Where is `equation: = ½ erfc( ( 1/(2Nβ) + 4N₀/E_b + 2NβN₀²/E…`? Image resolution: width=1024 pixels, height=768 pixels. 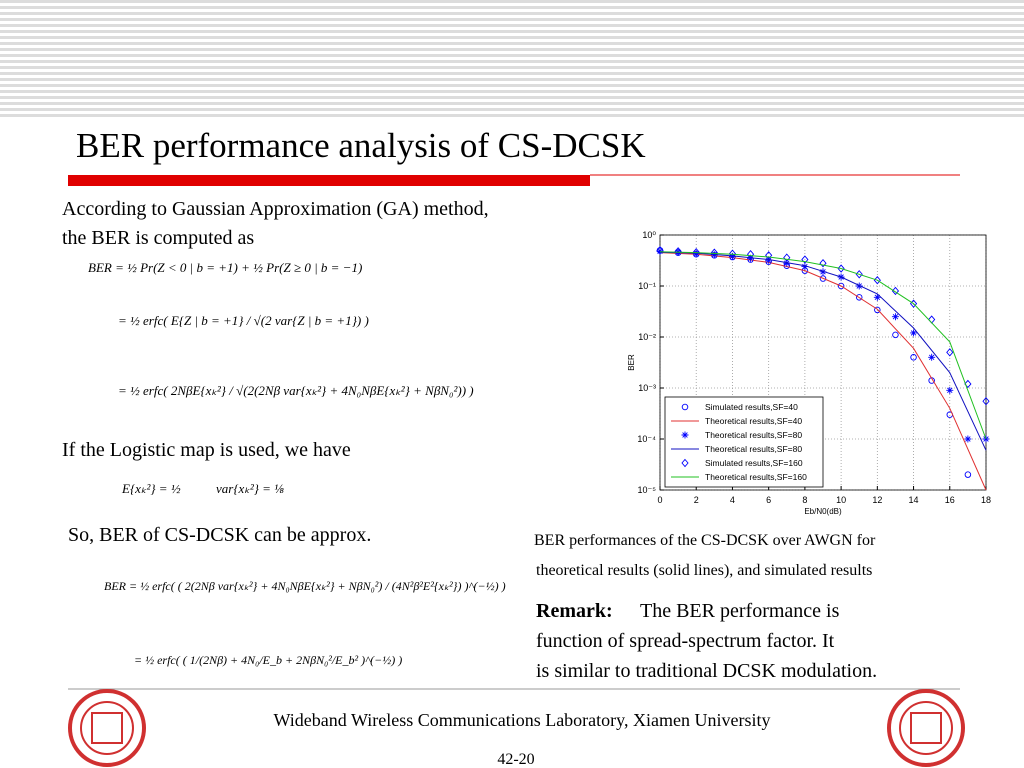
equation: = ½ erfc( ( 1/(2Nβ) + 4N₀/E_b + 2NβN₀²/E… is located at coordinates (268, 660).